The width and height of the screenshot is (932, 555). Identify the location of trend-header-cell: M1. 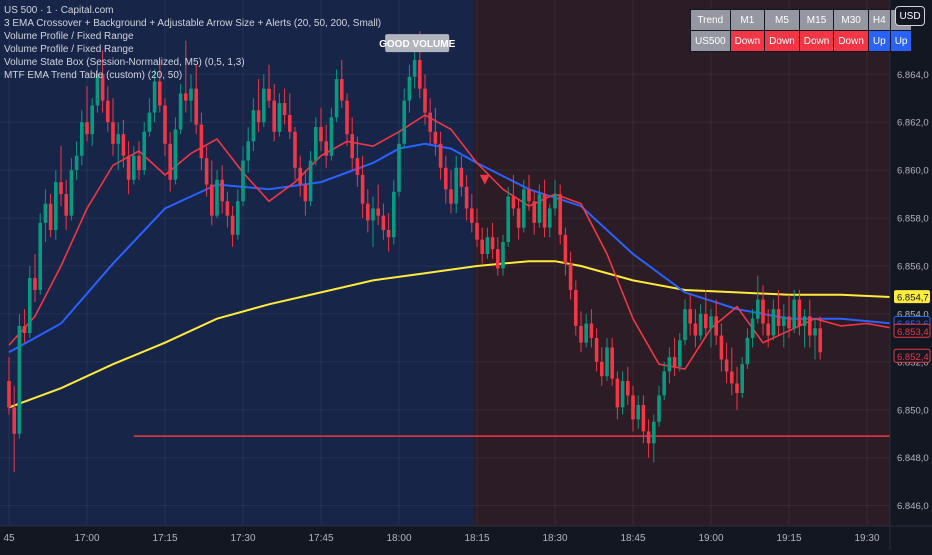
(747, 20).